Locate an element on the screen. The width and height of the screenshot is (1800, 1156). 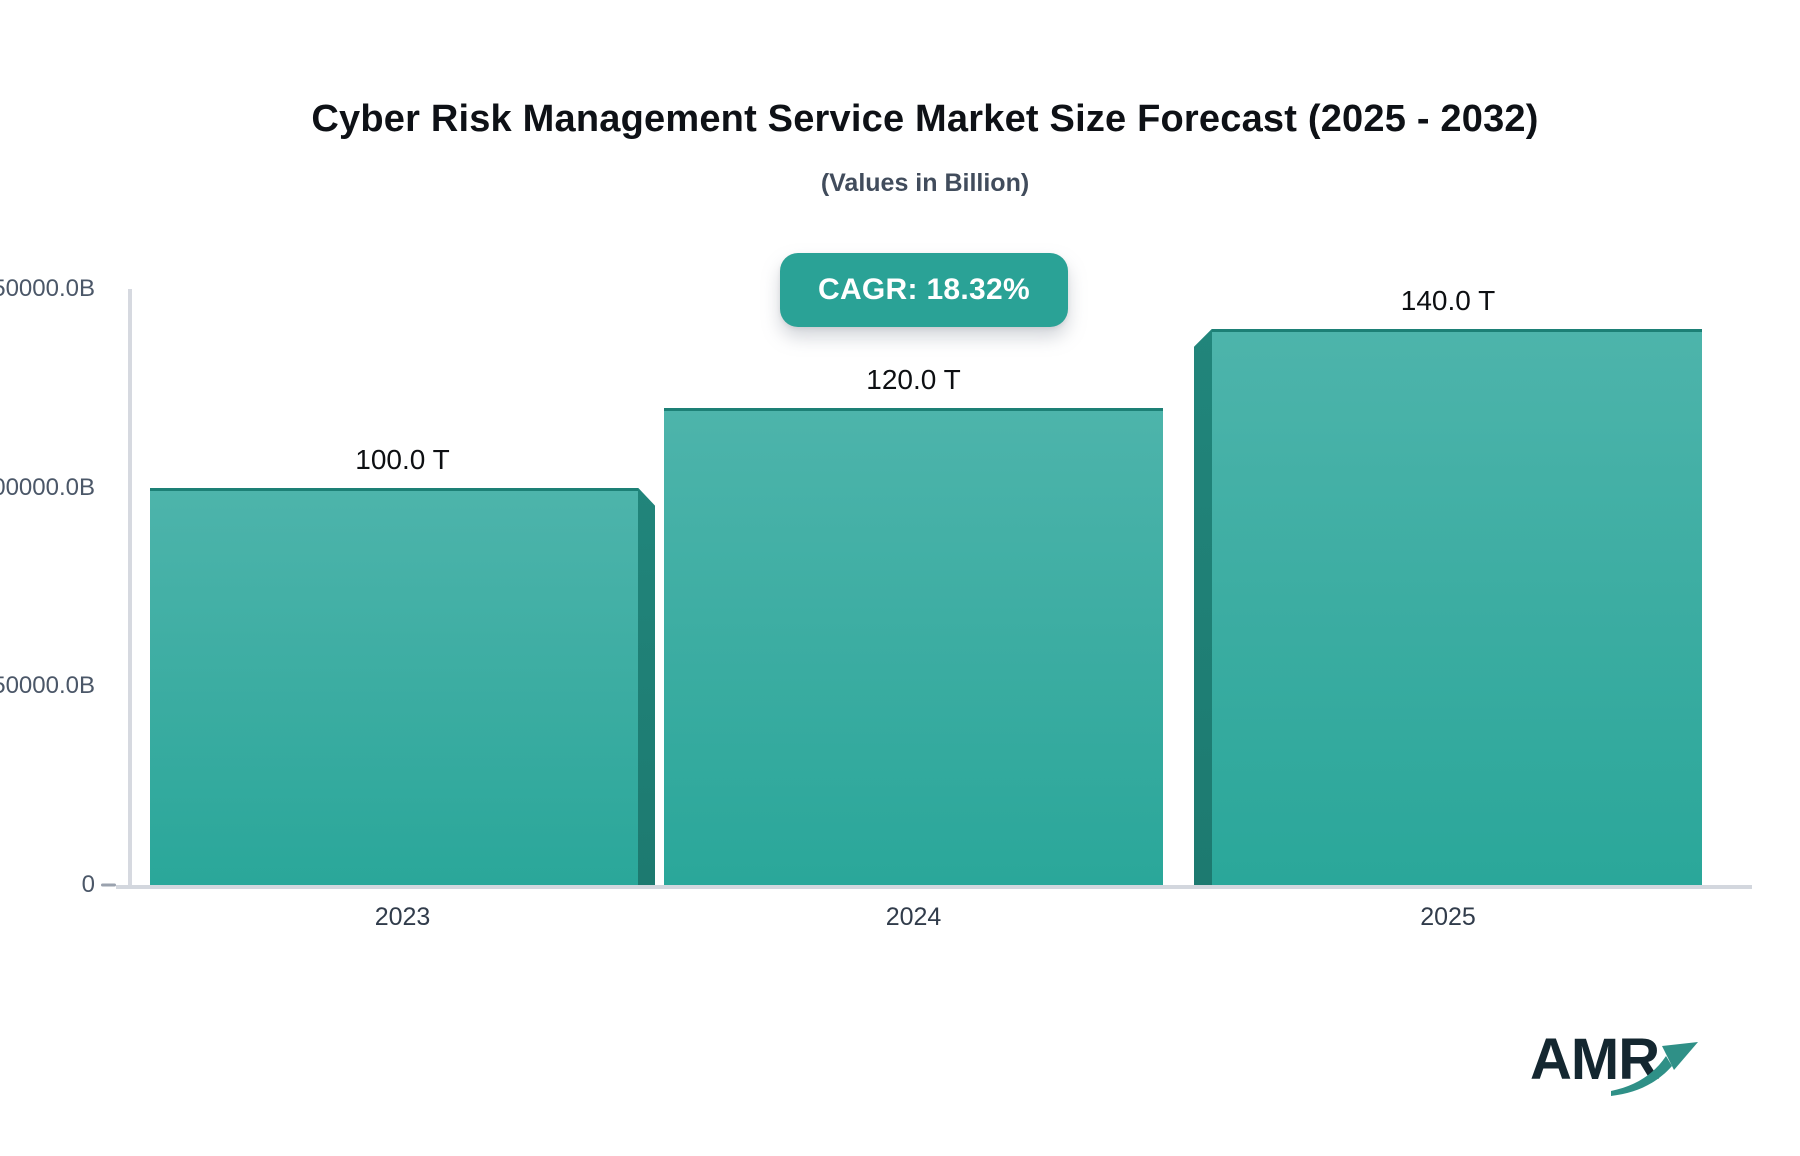
x-axis-label-2024: 2024 is located at coordinates (913, 917).